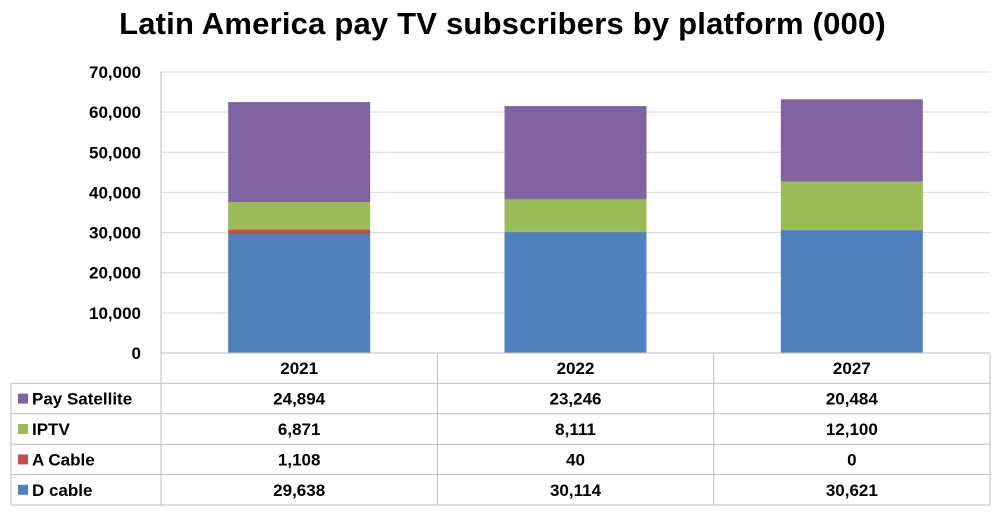  Describe the element at coordinates (299, 490) in the screenshot. I see `data-label: 29,638` at that location.